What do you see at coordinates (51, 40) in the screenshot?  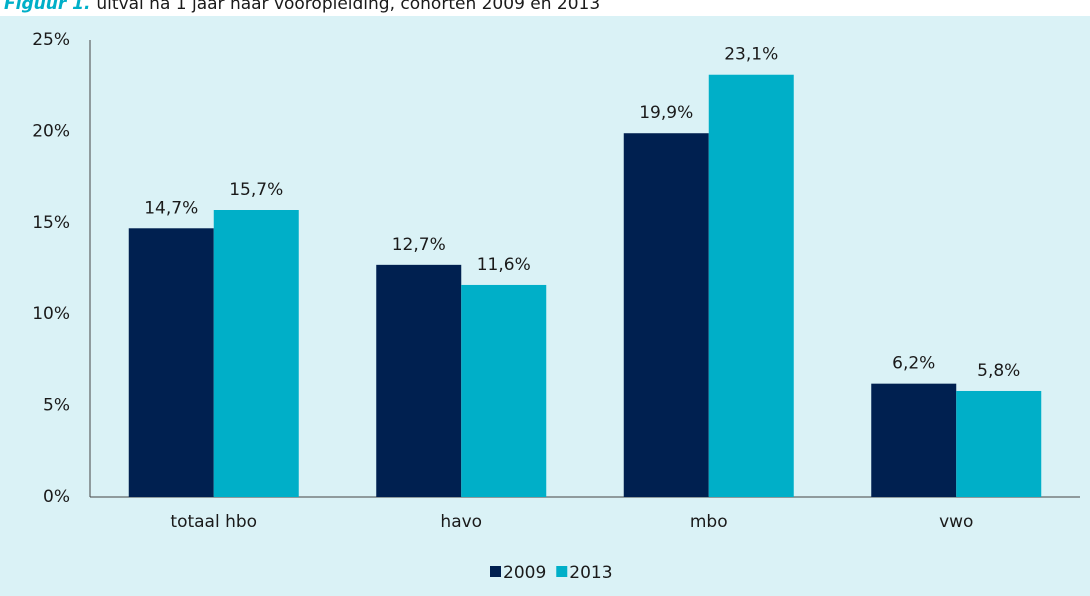 I see `y-tick-label: 25%` at bounding box center [51, 40].